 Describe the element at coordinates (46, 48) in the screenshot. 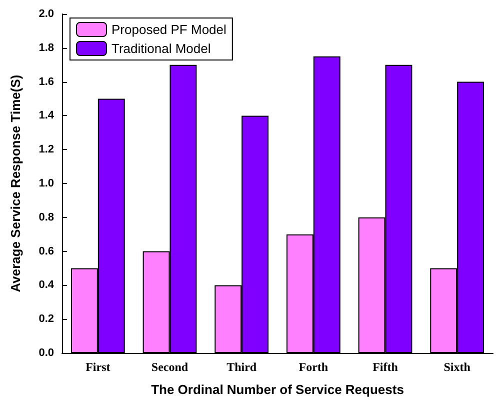

I see `y-tick-label: 1.8` at that location.